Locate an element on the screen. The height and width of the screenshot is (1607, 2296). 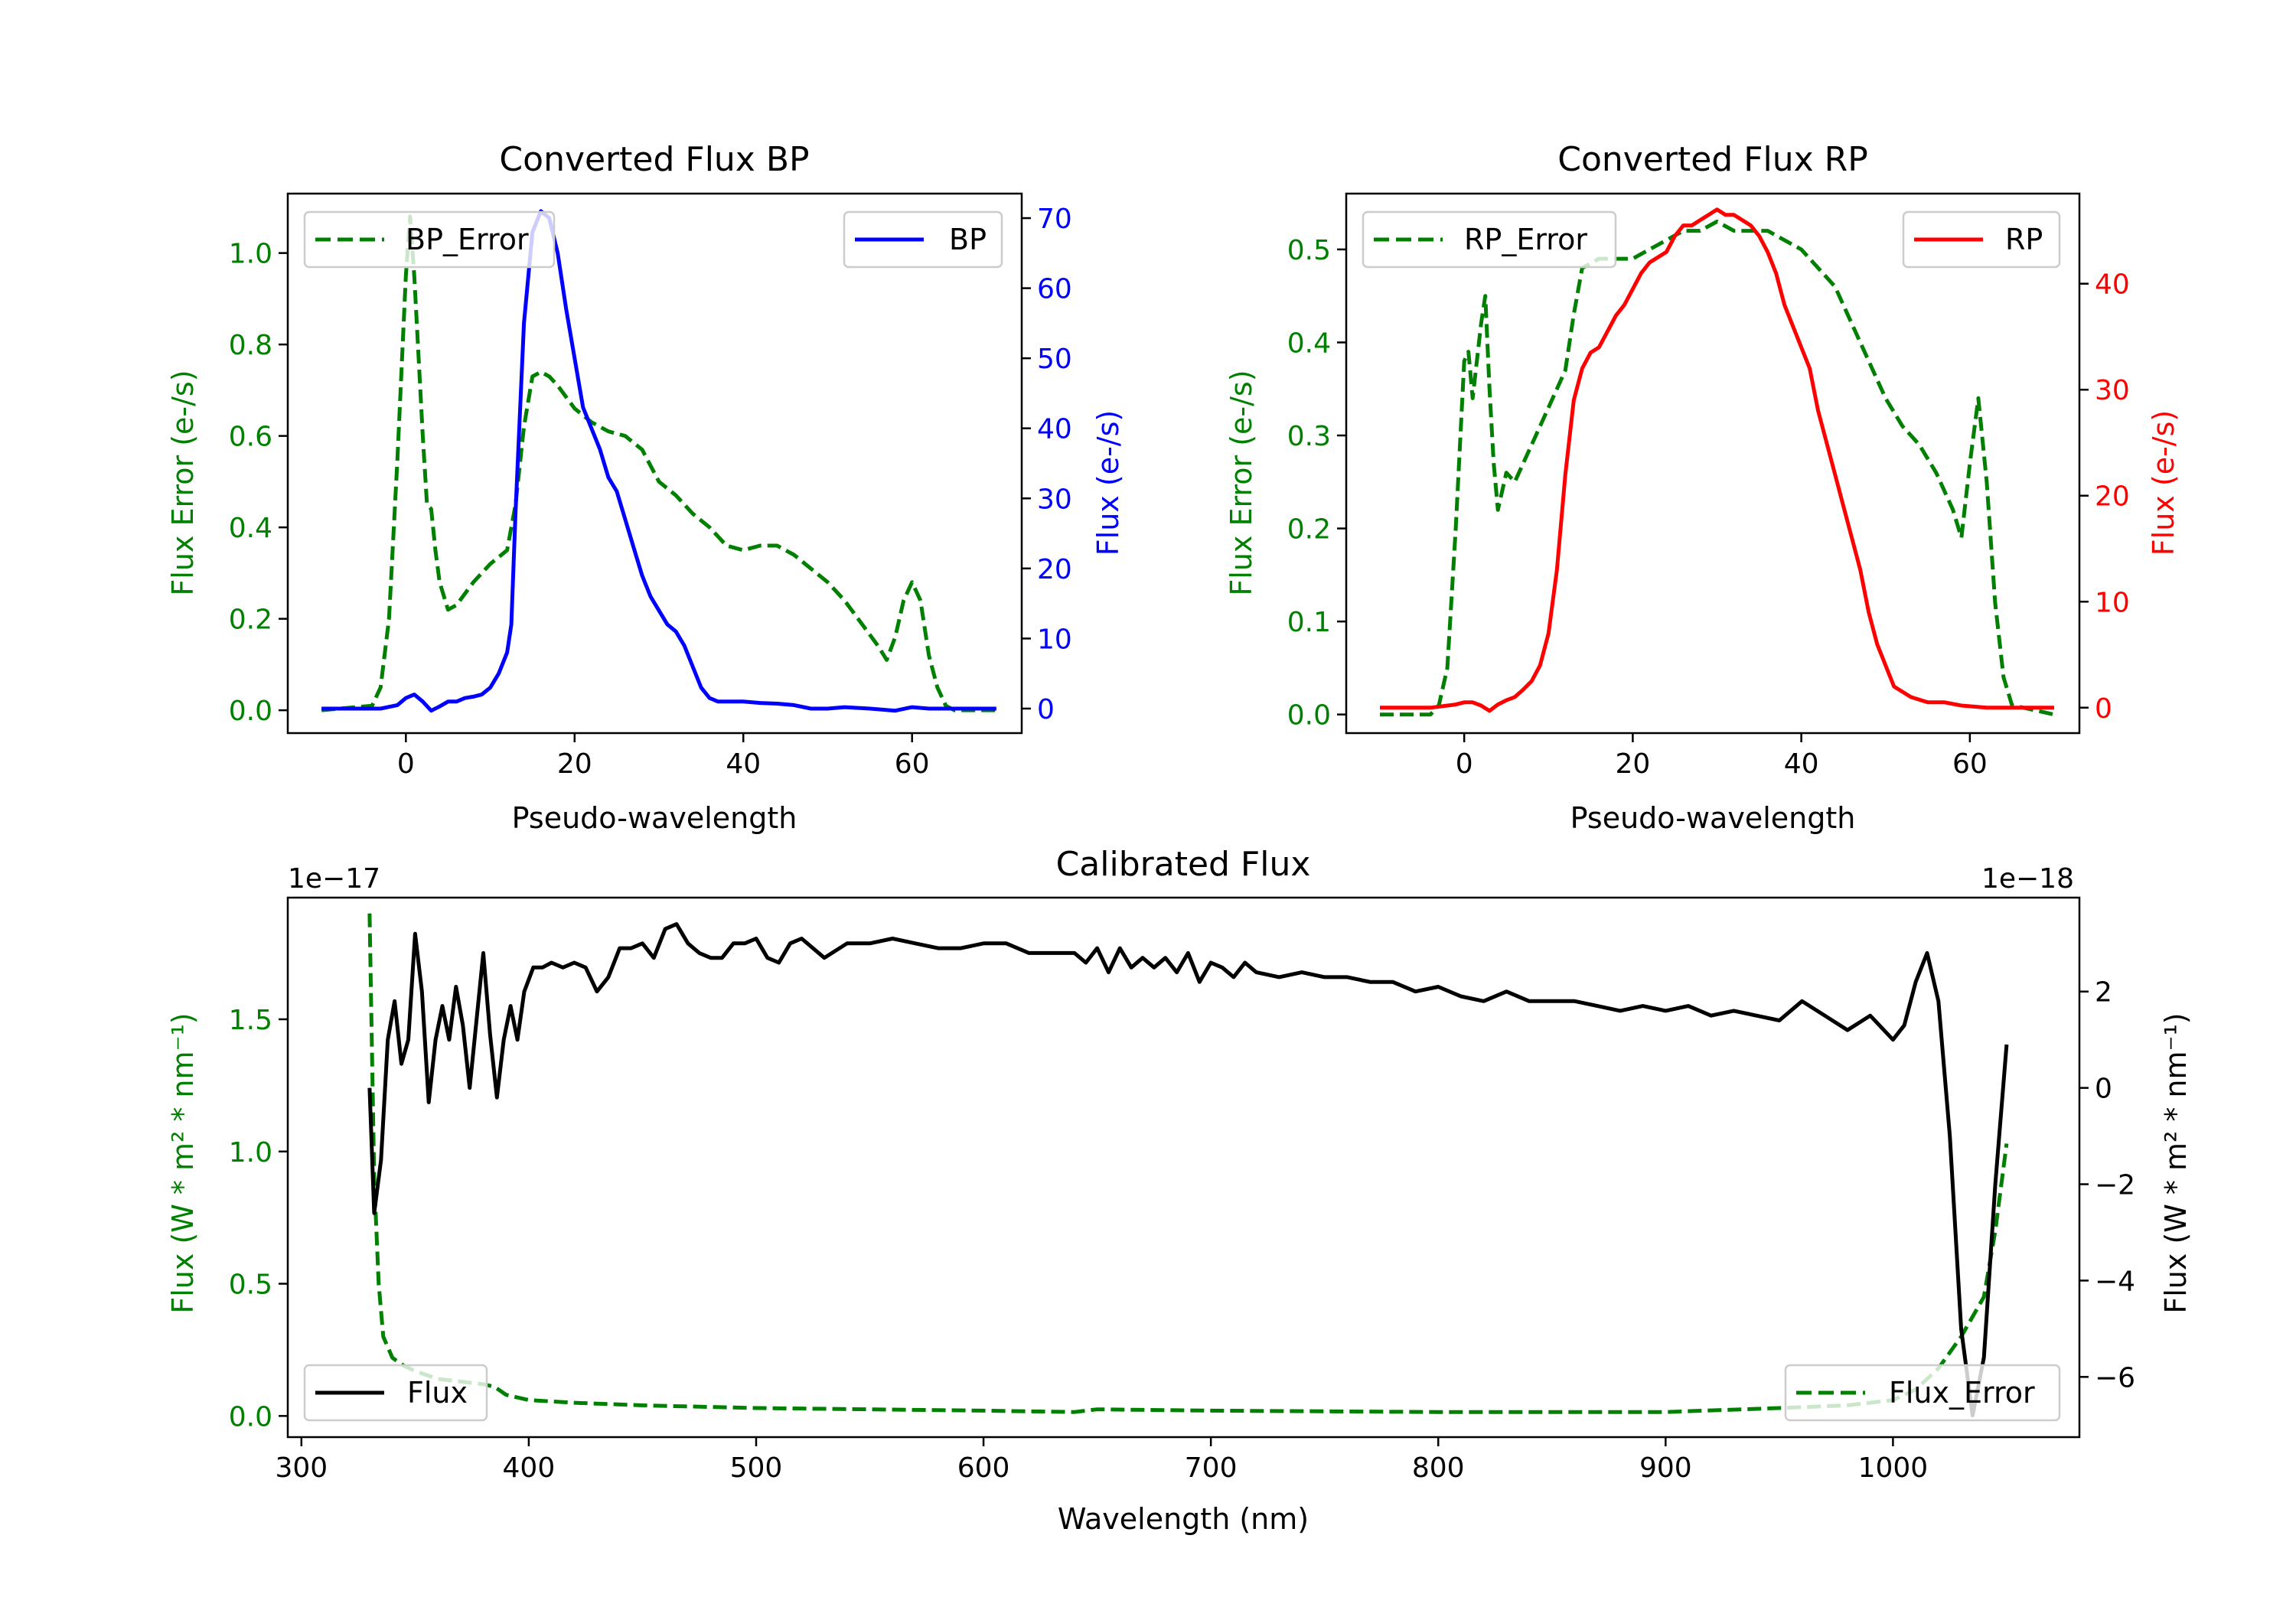
calibrated-ytick-right-label: −4 is located at coordinates (2115, 1281).